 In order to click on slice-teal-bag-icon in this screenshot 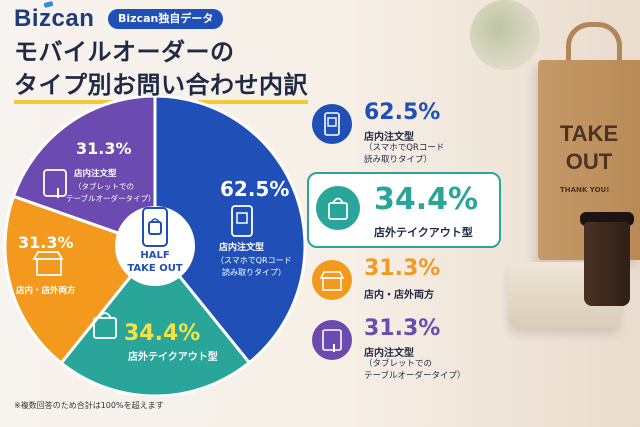, I will do `click(105, 325)`.